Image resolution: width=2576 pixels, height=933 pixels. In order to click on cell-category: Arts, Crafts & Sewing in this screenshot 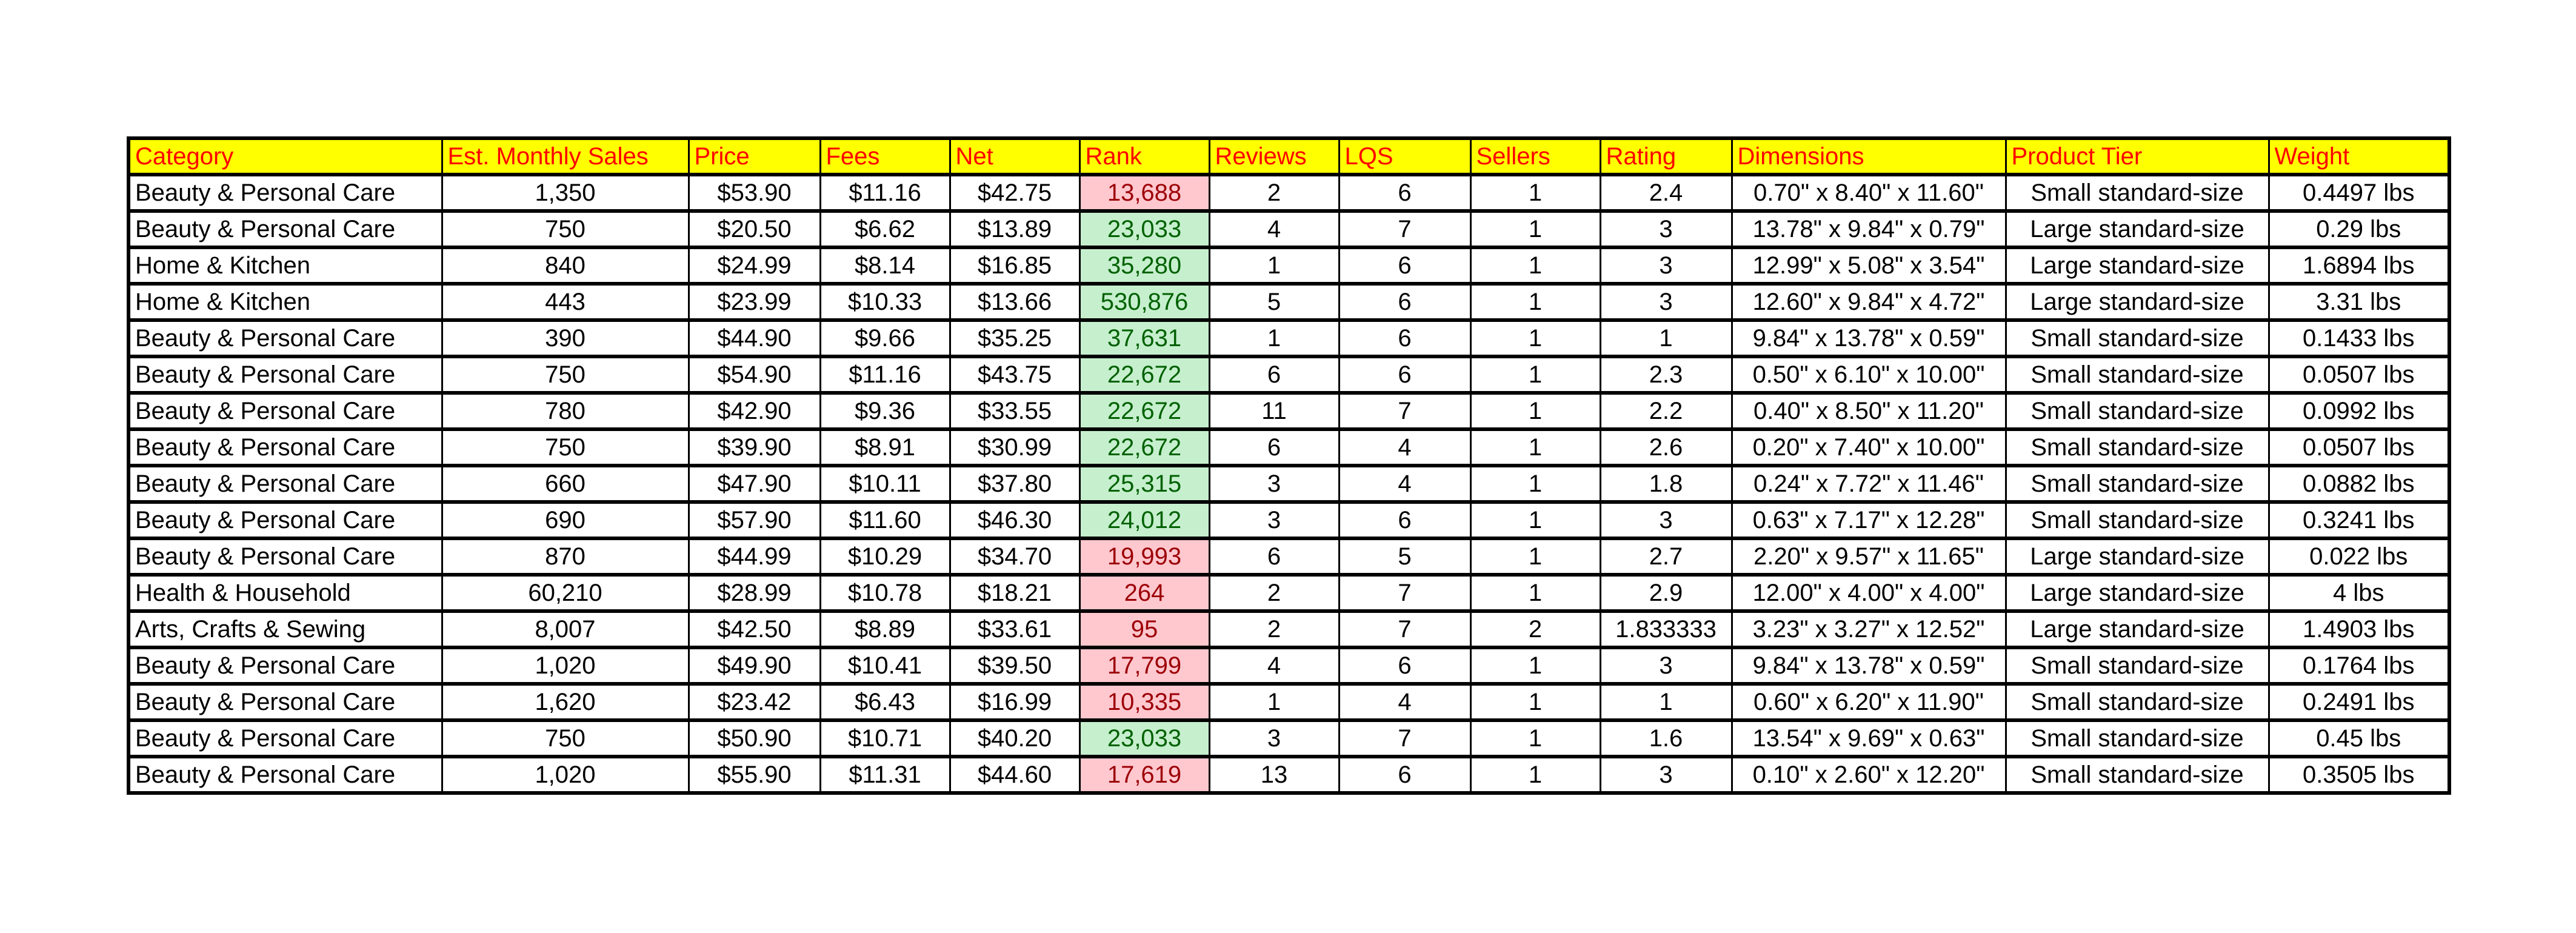, I will do `click(285, 629)`.